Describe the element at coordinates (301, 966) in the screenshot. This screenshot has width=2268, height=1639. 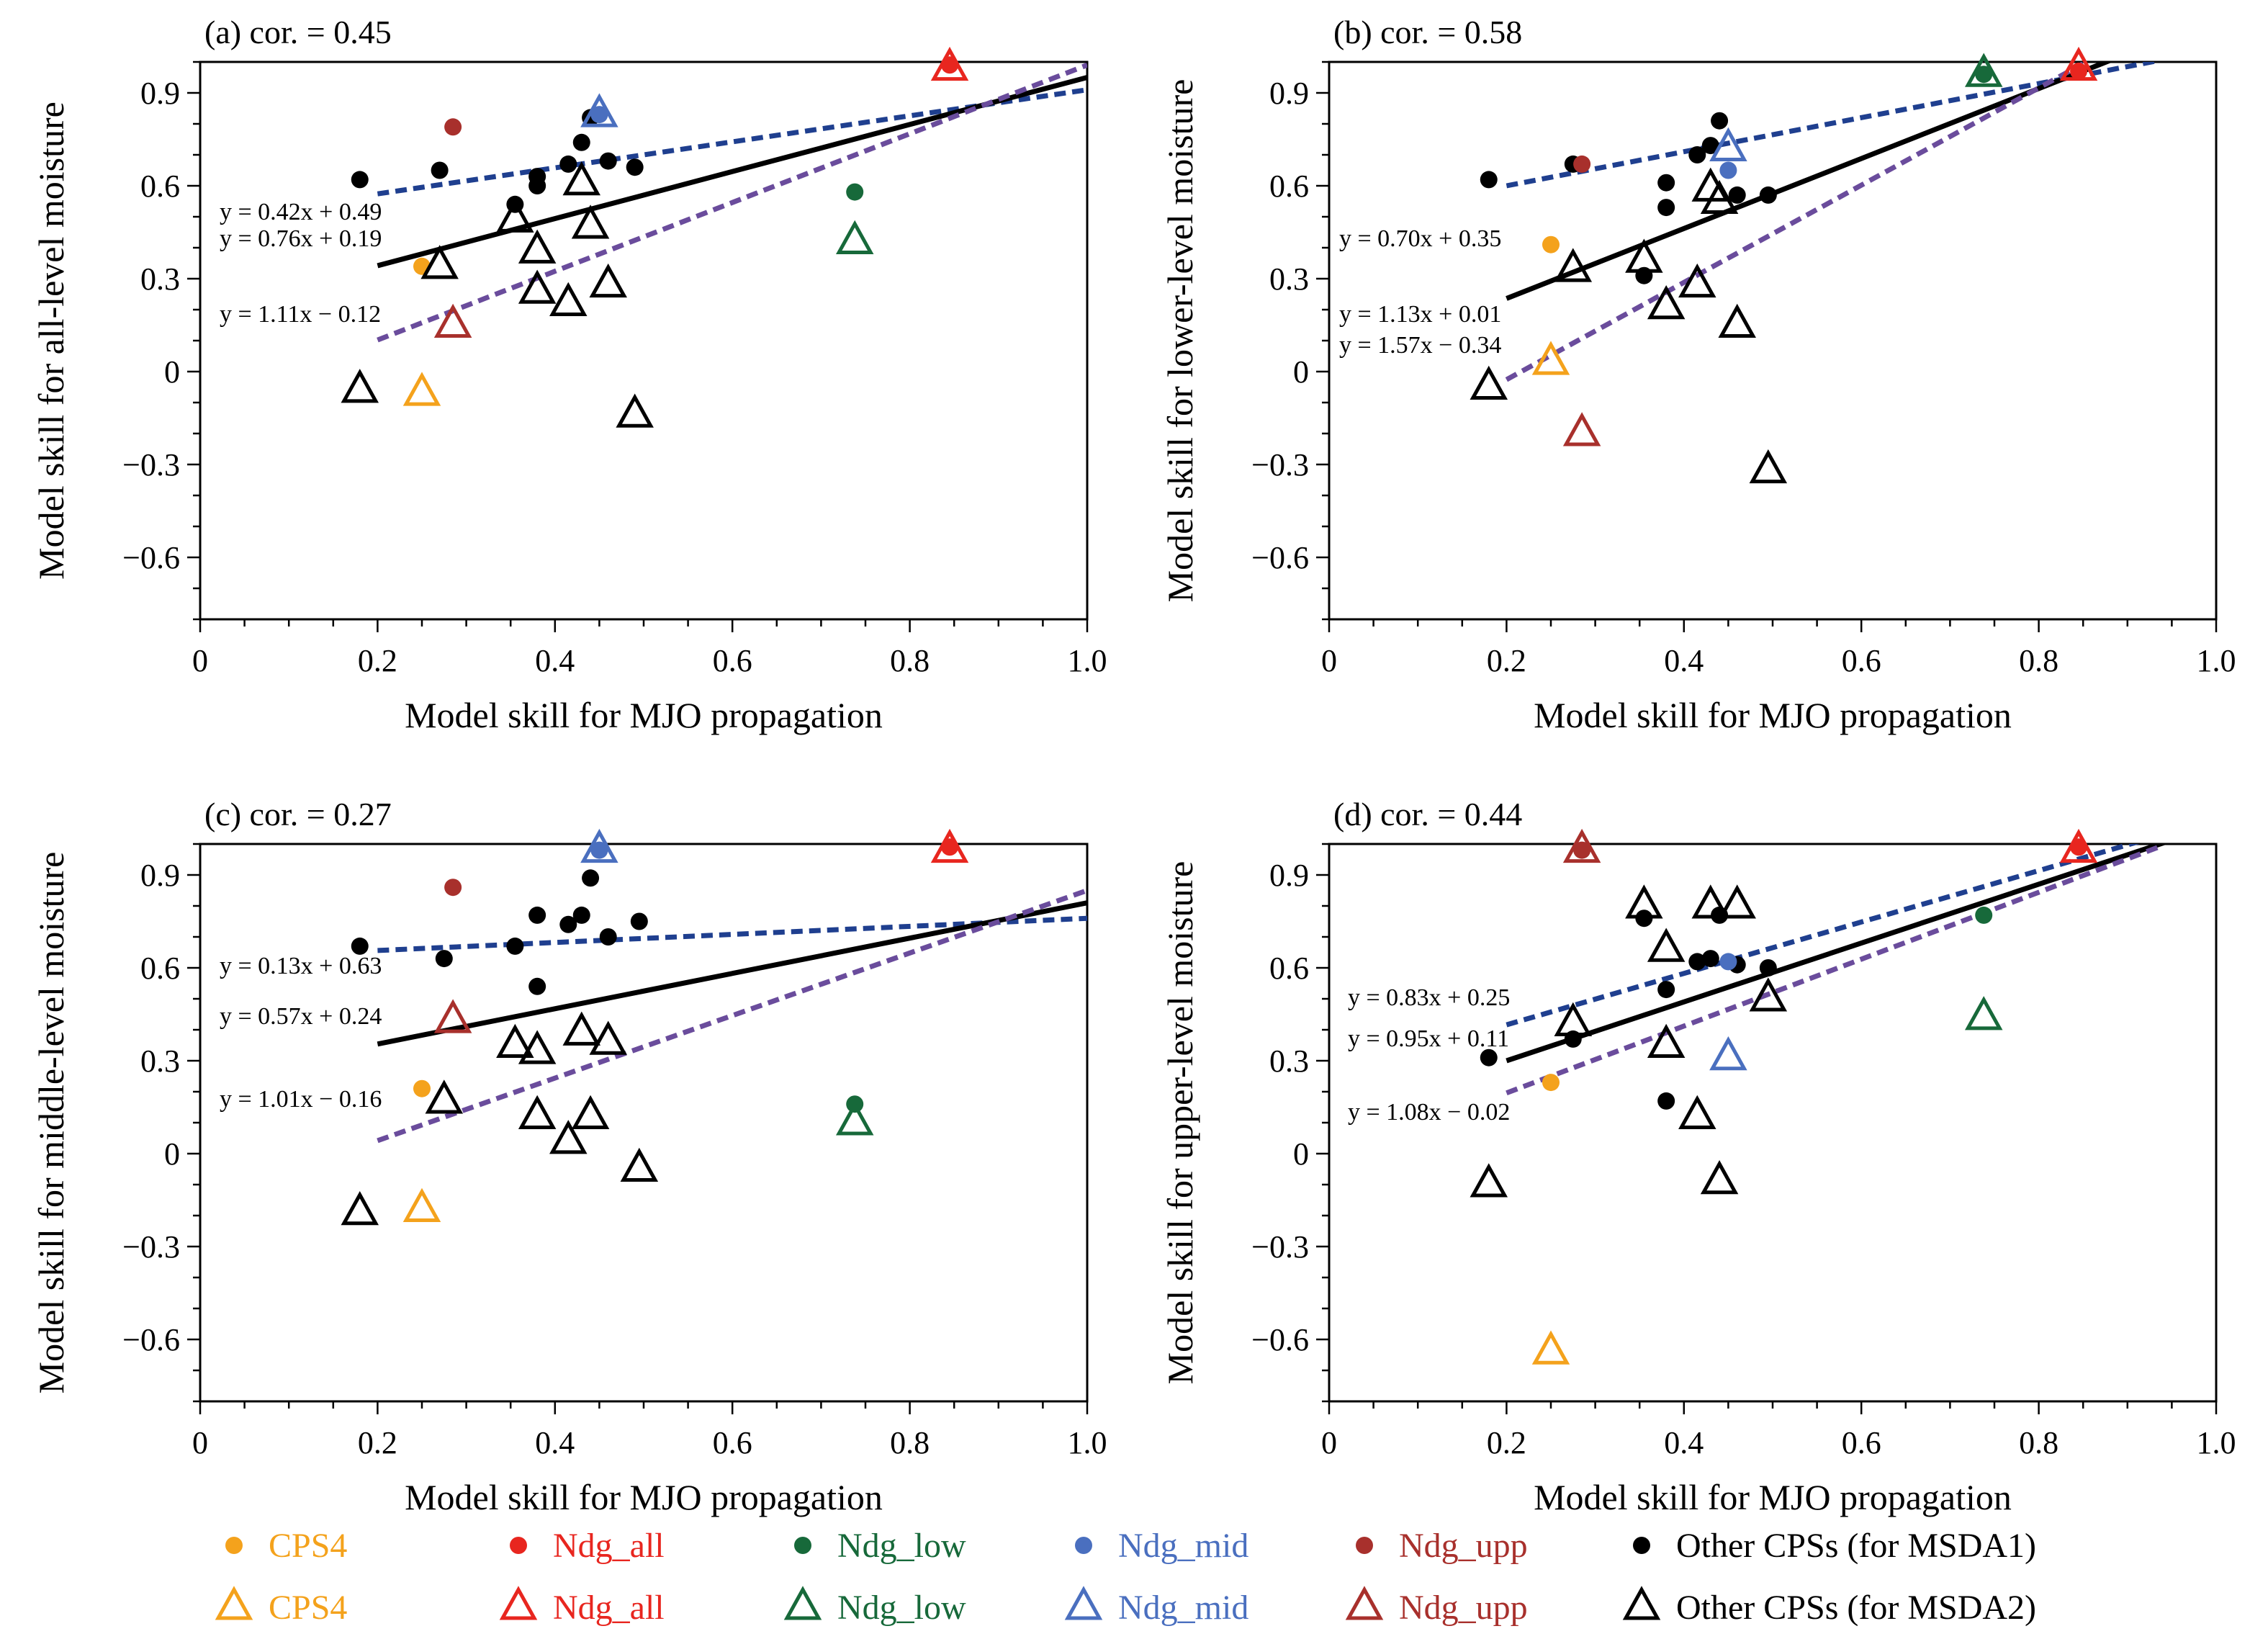
I see `regression-equation: y = 0.13x + 0.63` at that location.